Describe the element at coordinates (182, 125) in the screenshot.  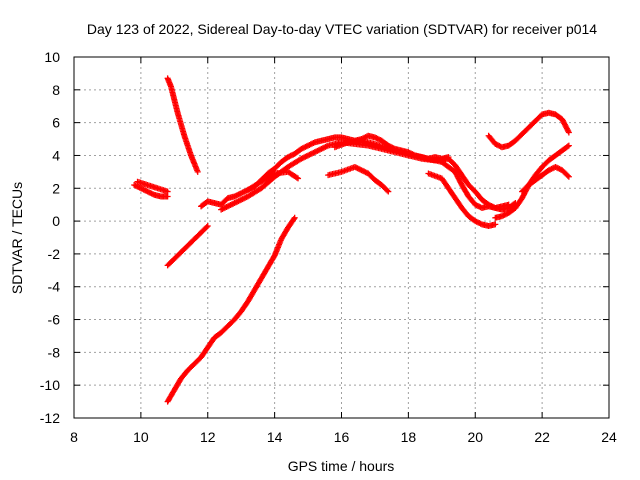
I see `series-s3` at that location.